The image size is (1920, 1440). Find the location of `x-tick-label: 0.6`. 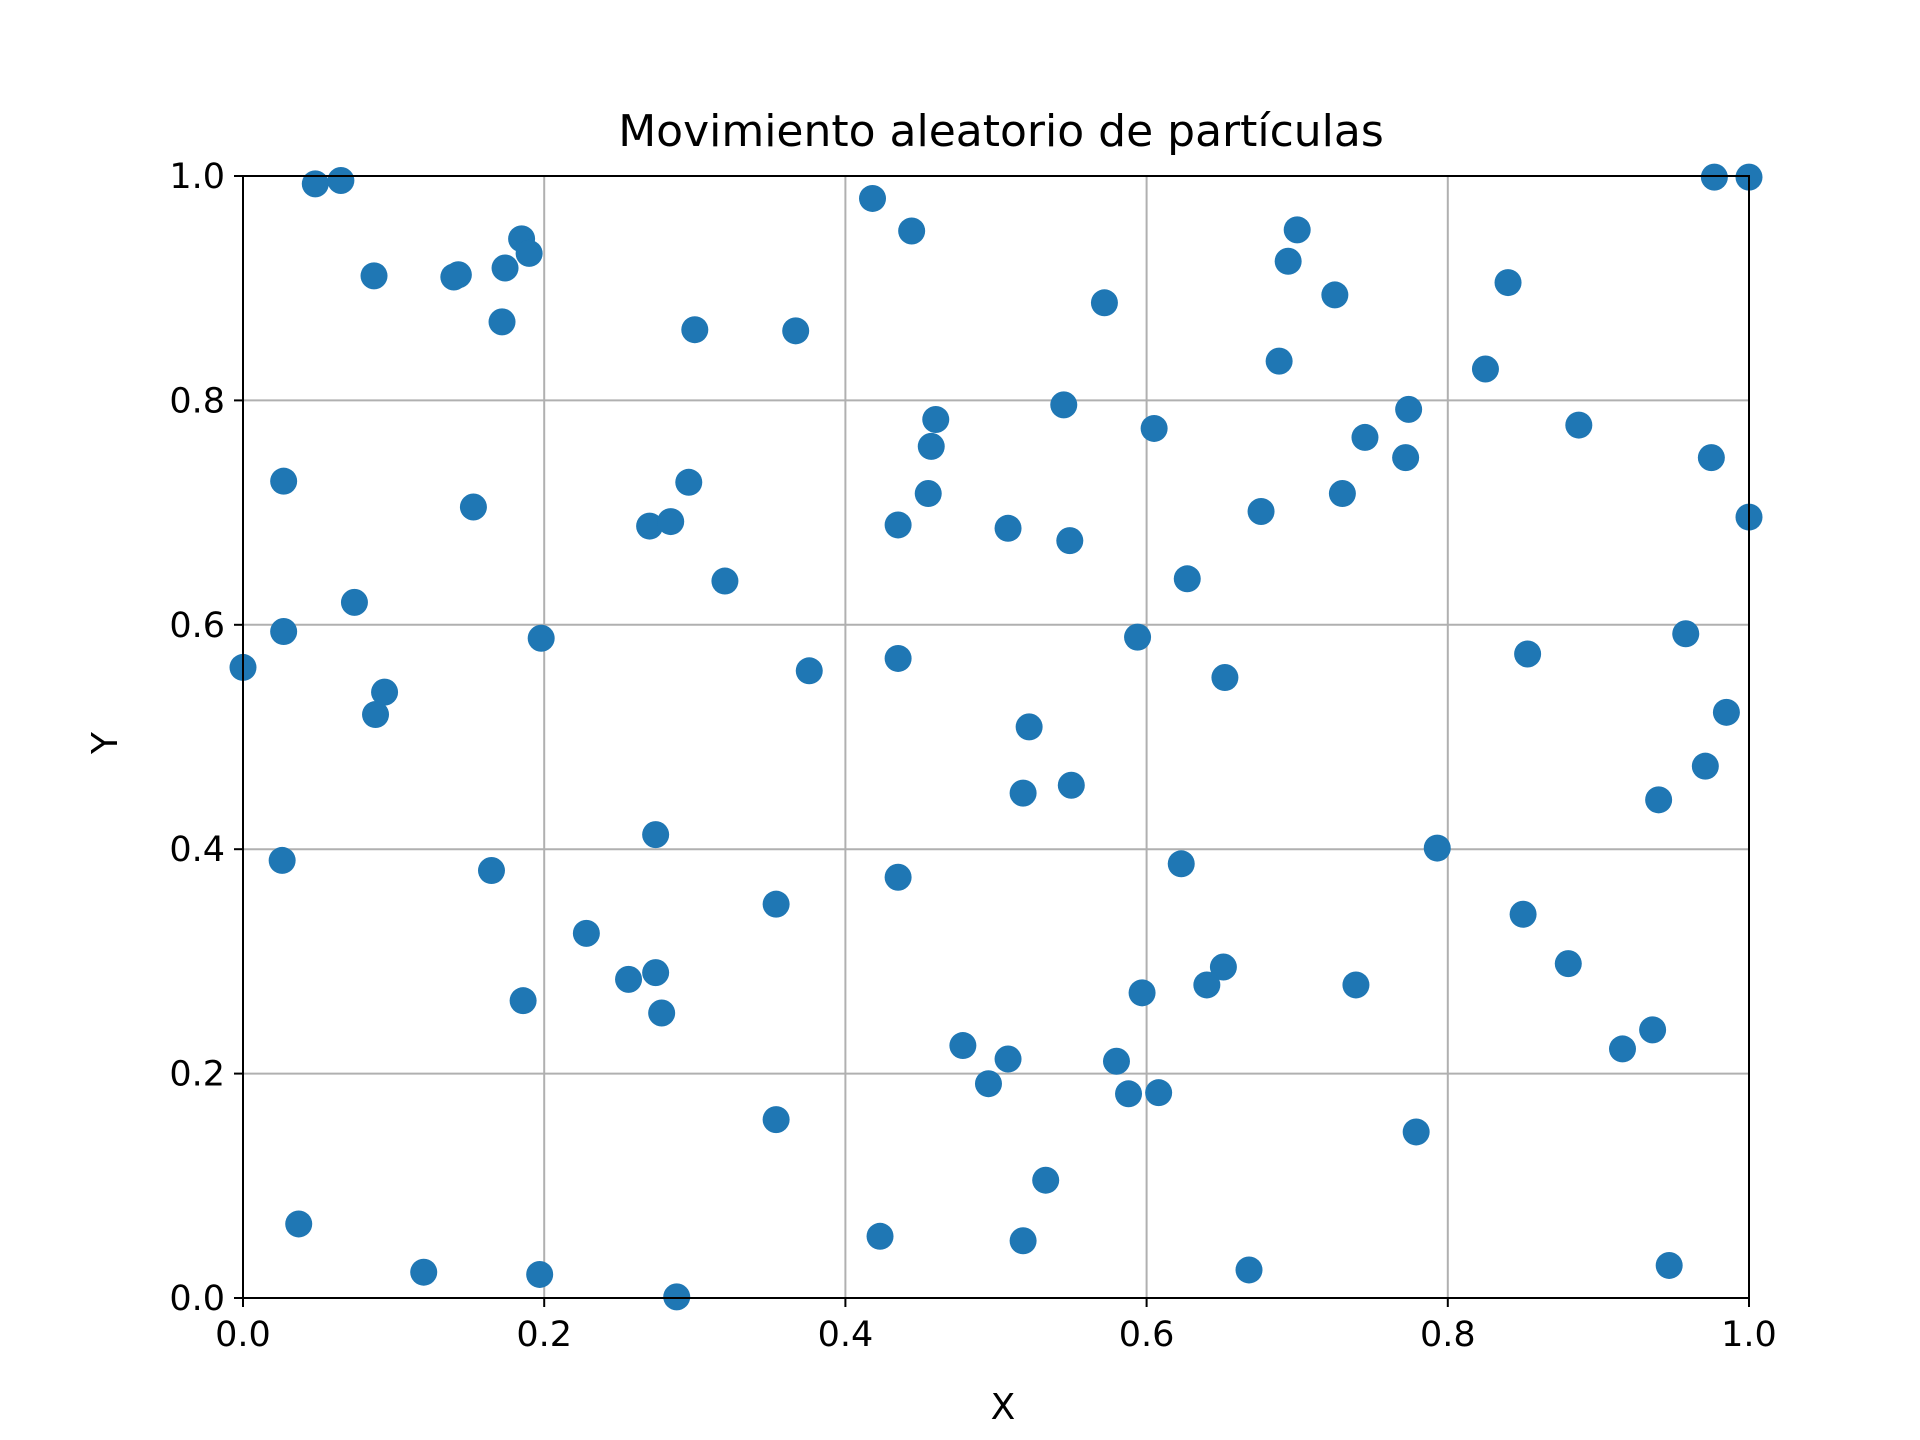

x-tick-label: 0.6 is located at coordinates (1147, 1335).